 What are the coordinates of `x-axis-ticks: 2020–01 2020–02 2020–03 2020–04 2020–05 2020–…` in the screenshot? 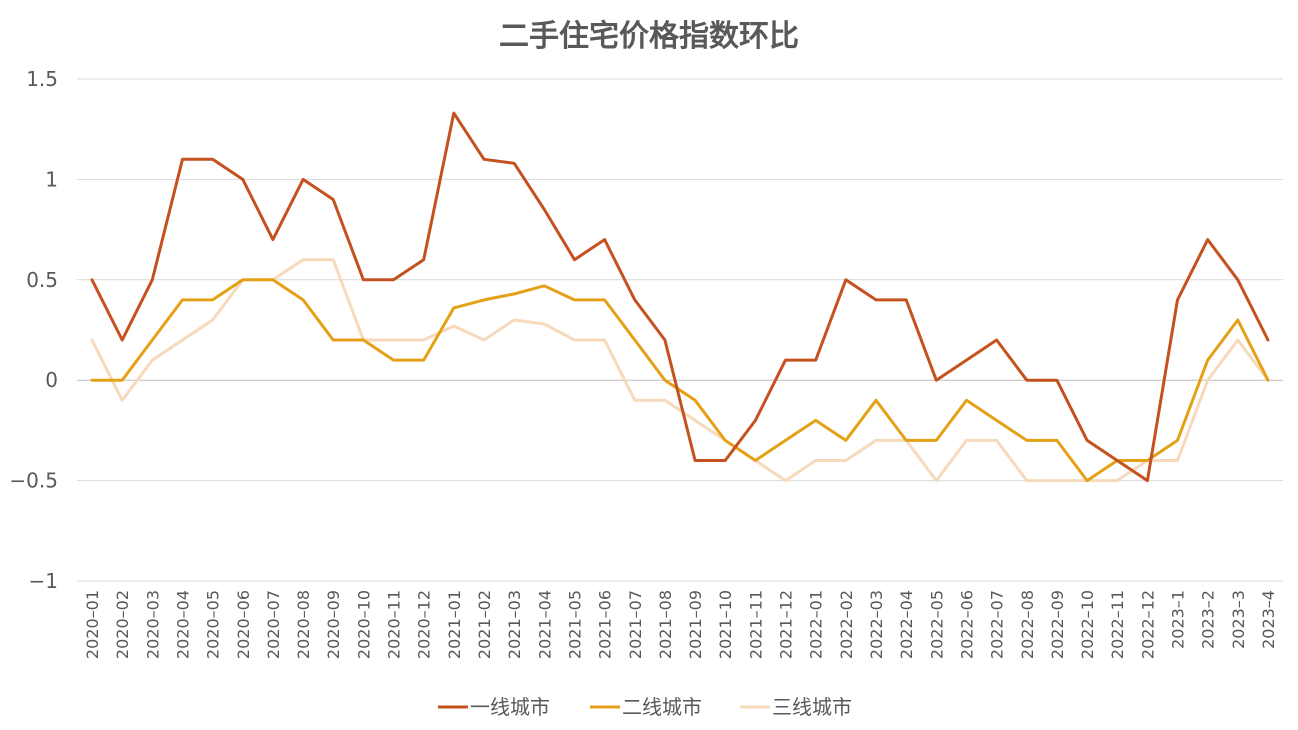 It's located at (680, 624).